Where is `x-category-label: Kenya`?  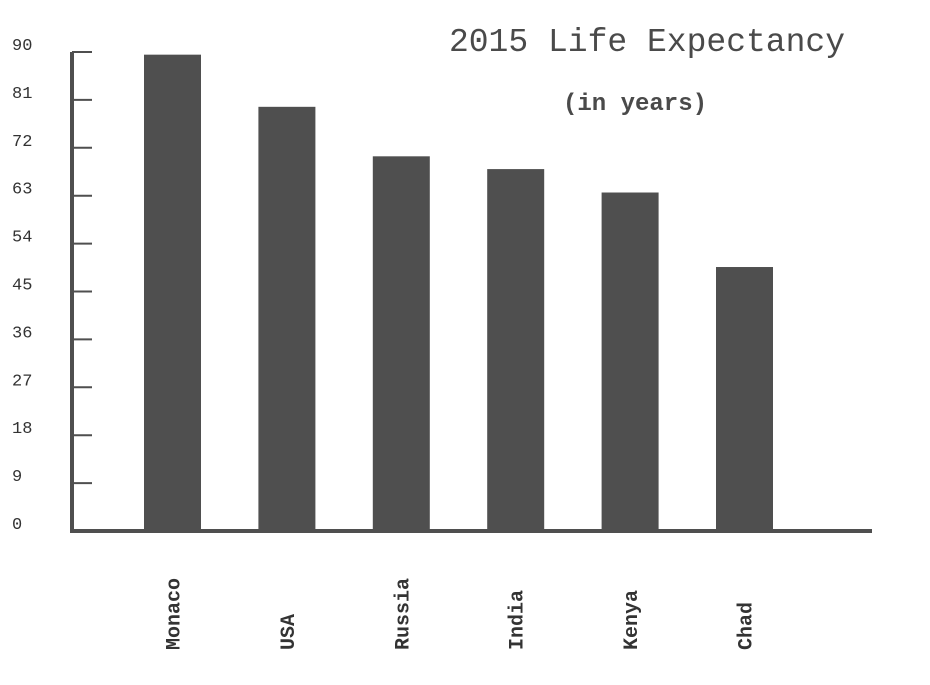
x-category-label: Kenya is located at coordinates (632, 620).